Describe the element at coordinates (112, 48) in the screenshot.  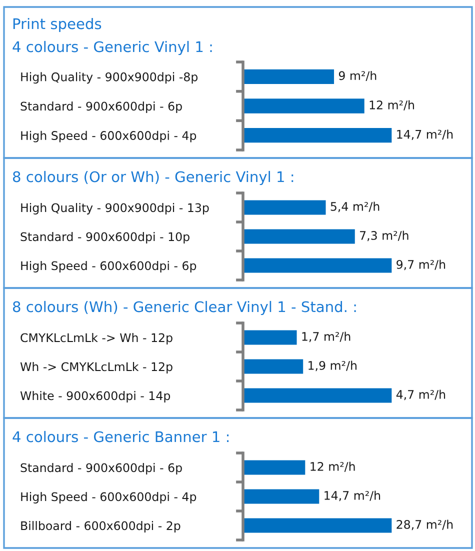
I see `text: 4 colours - Generic Vinyl 1 :` at that location.